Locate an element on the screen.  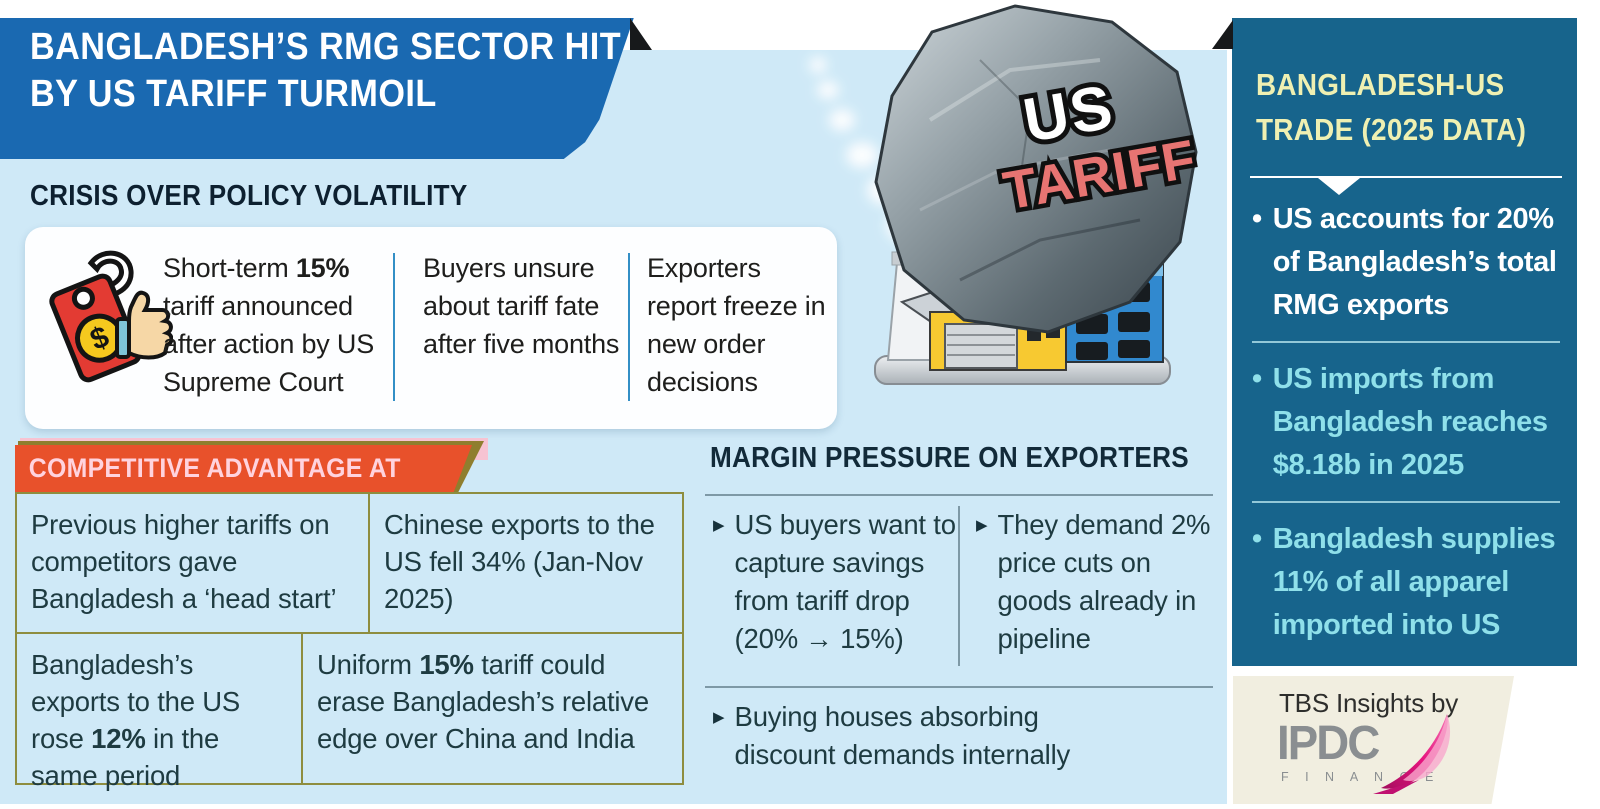
crisis-section-heading: CRISIS OVER POLICY VOLATILITY is located at coordinates (249, 196).